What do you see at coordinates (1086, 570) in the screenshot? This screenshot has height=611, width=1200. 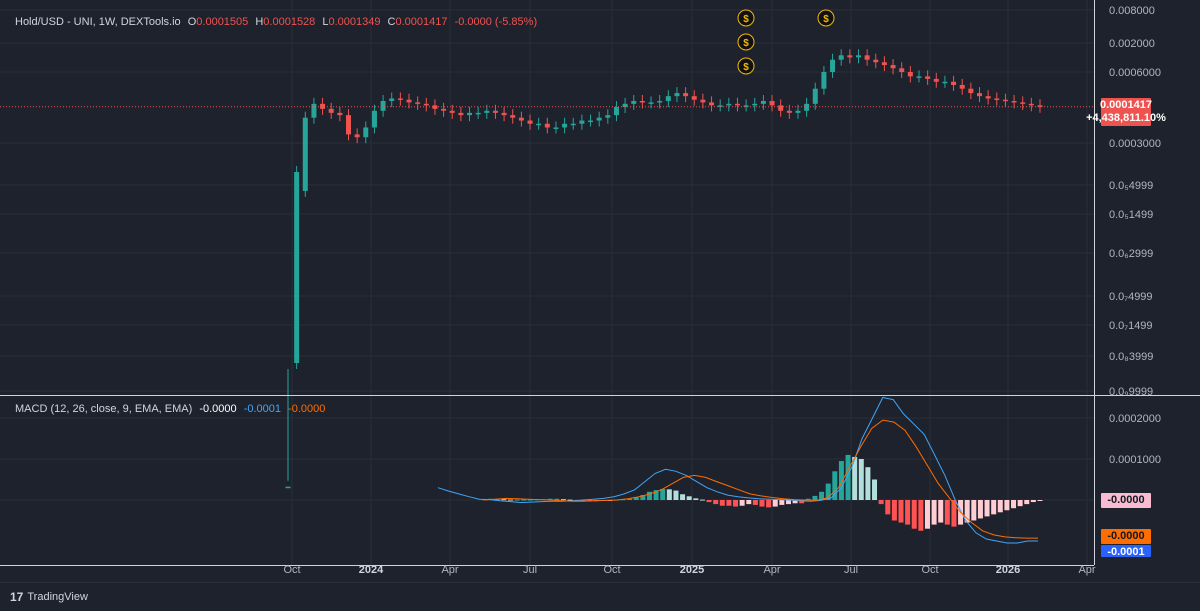 I see `time-tick-label: Apr` at bounding box center [1086, 570].